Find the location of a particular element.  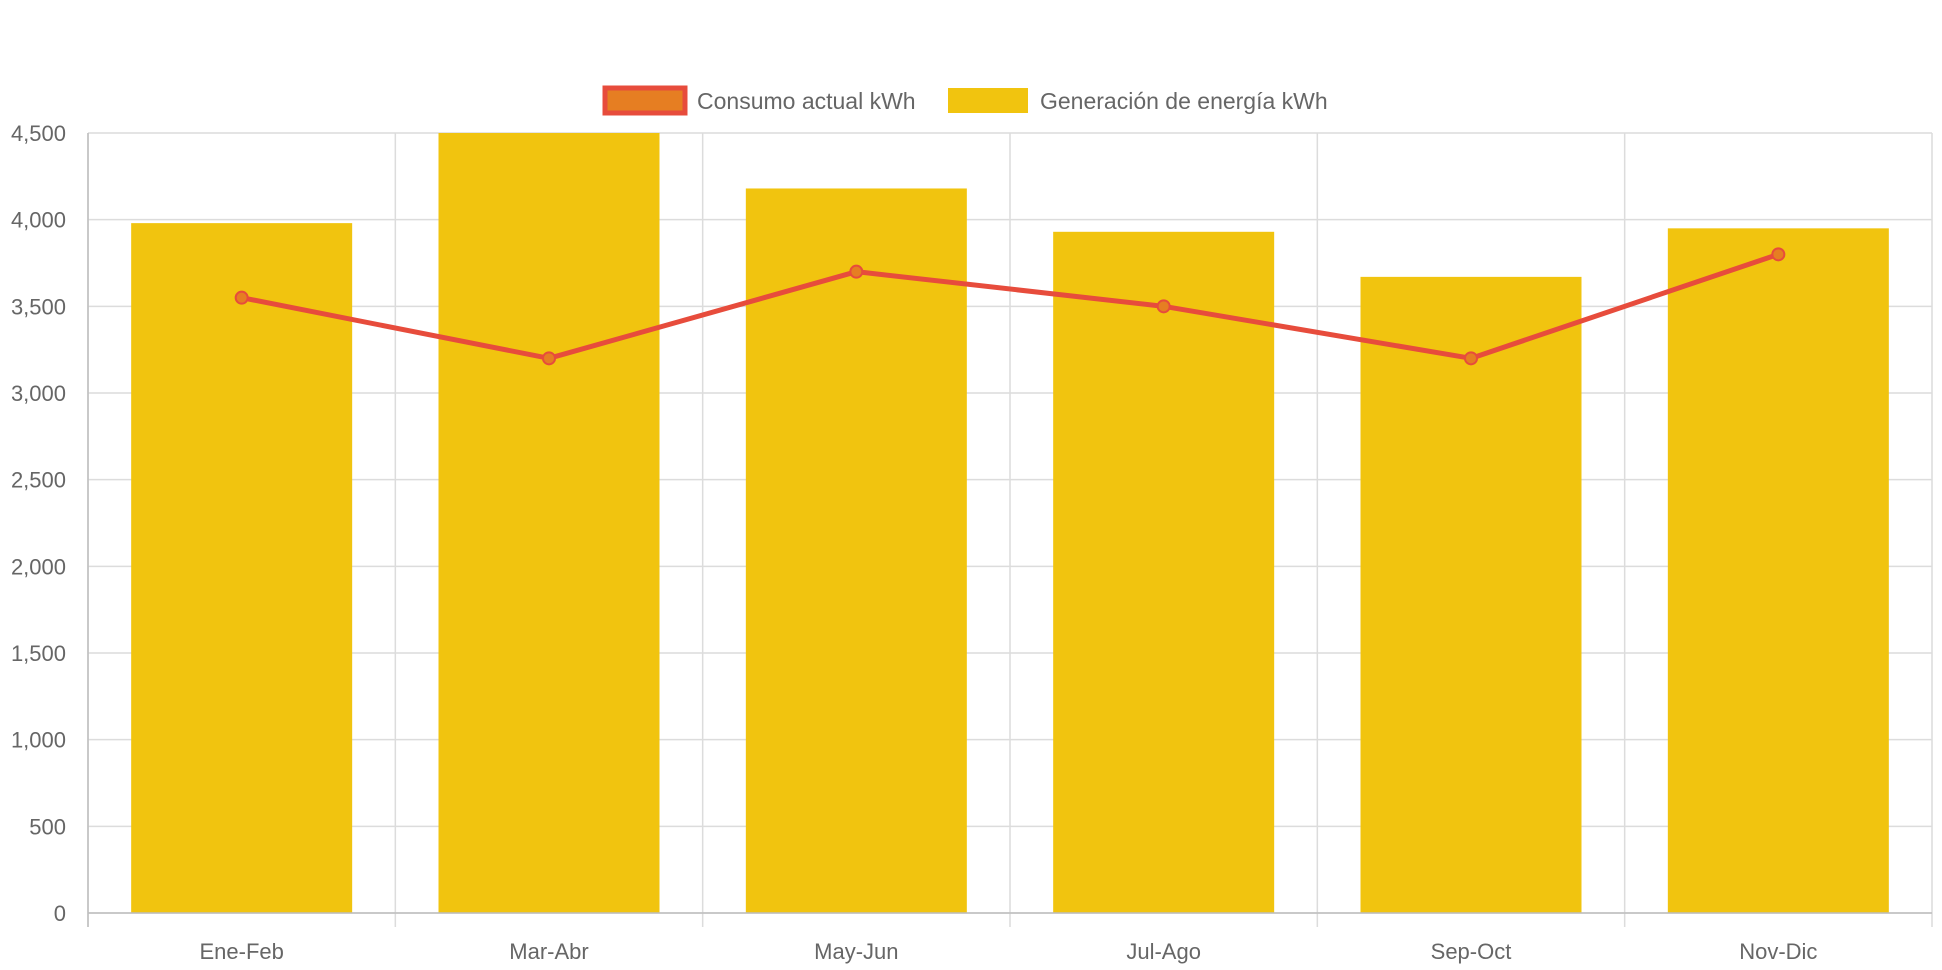

y-tick-label: 3,000 is located at coordinates (38, 393).